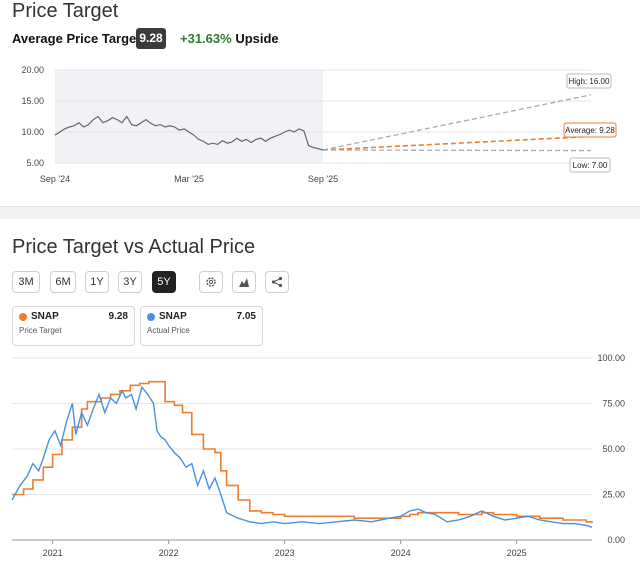 This screenshot has height=561, width=640. Describe the element at coordinates (53, 553) in the screenshot. I see `x-tick-label: 2021` at that location.